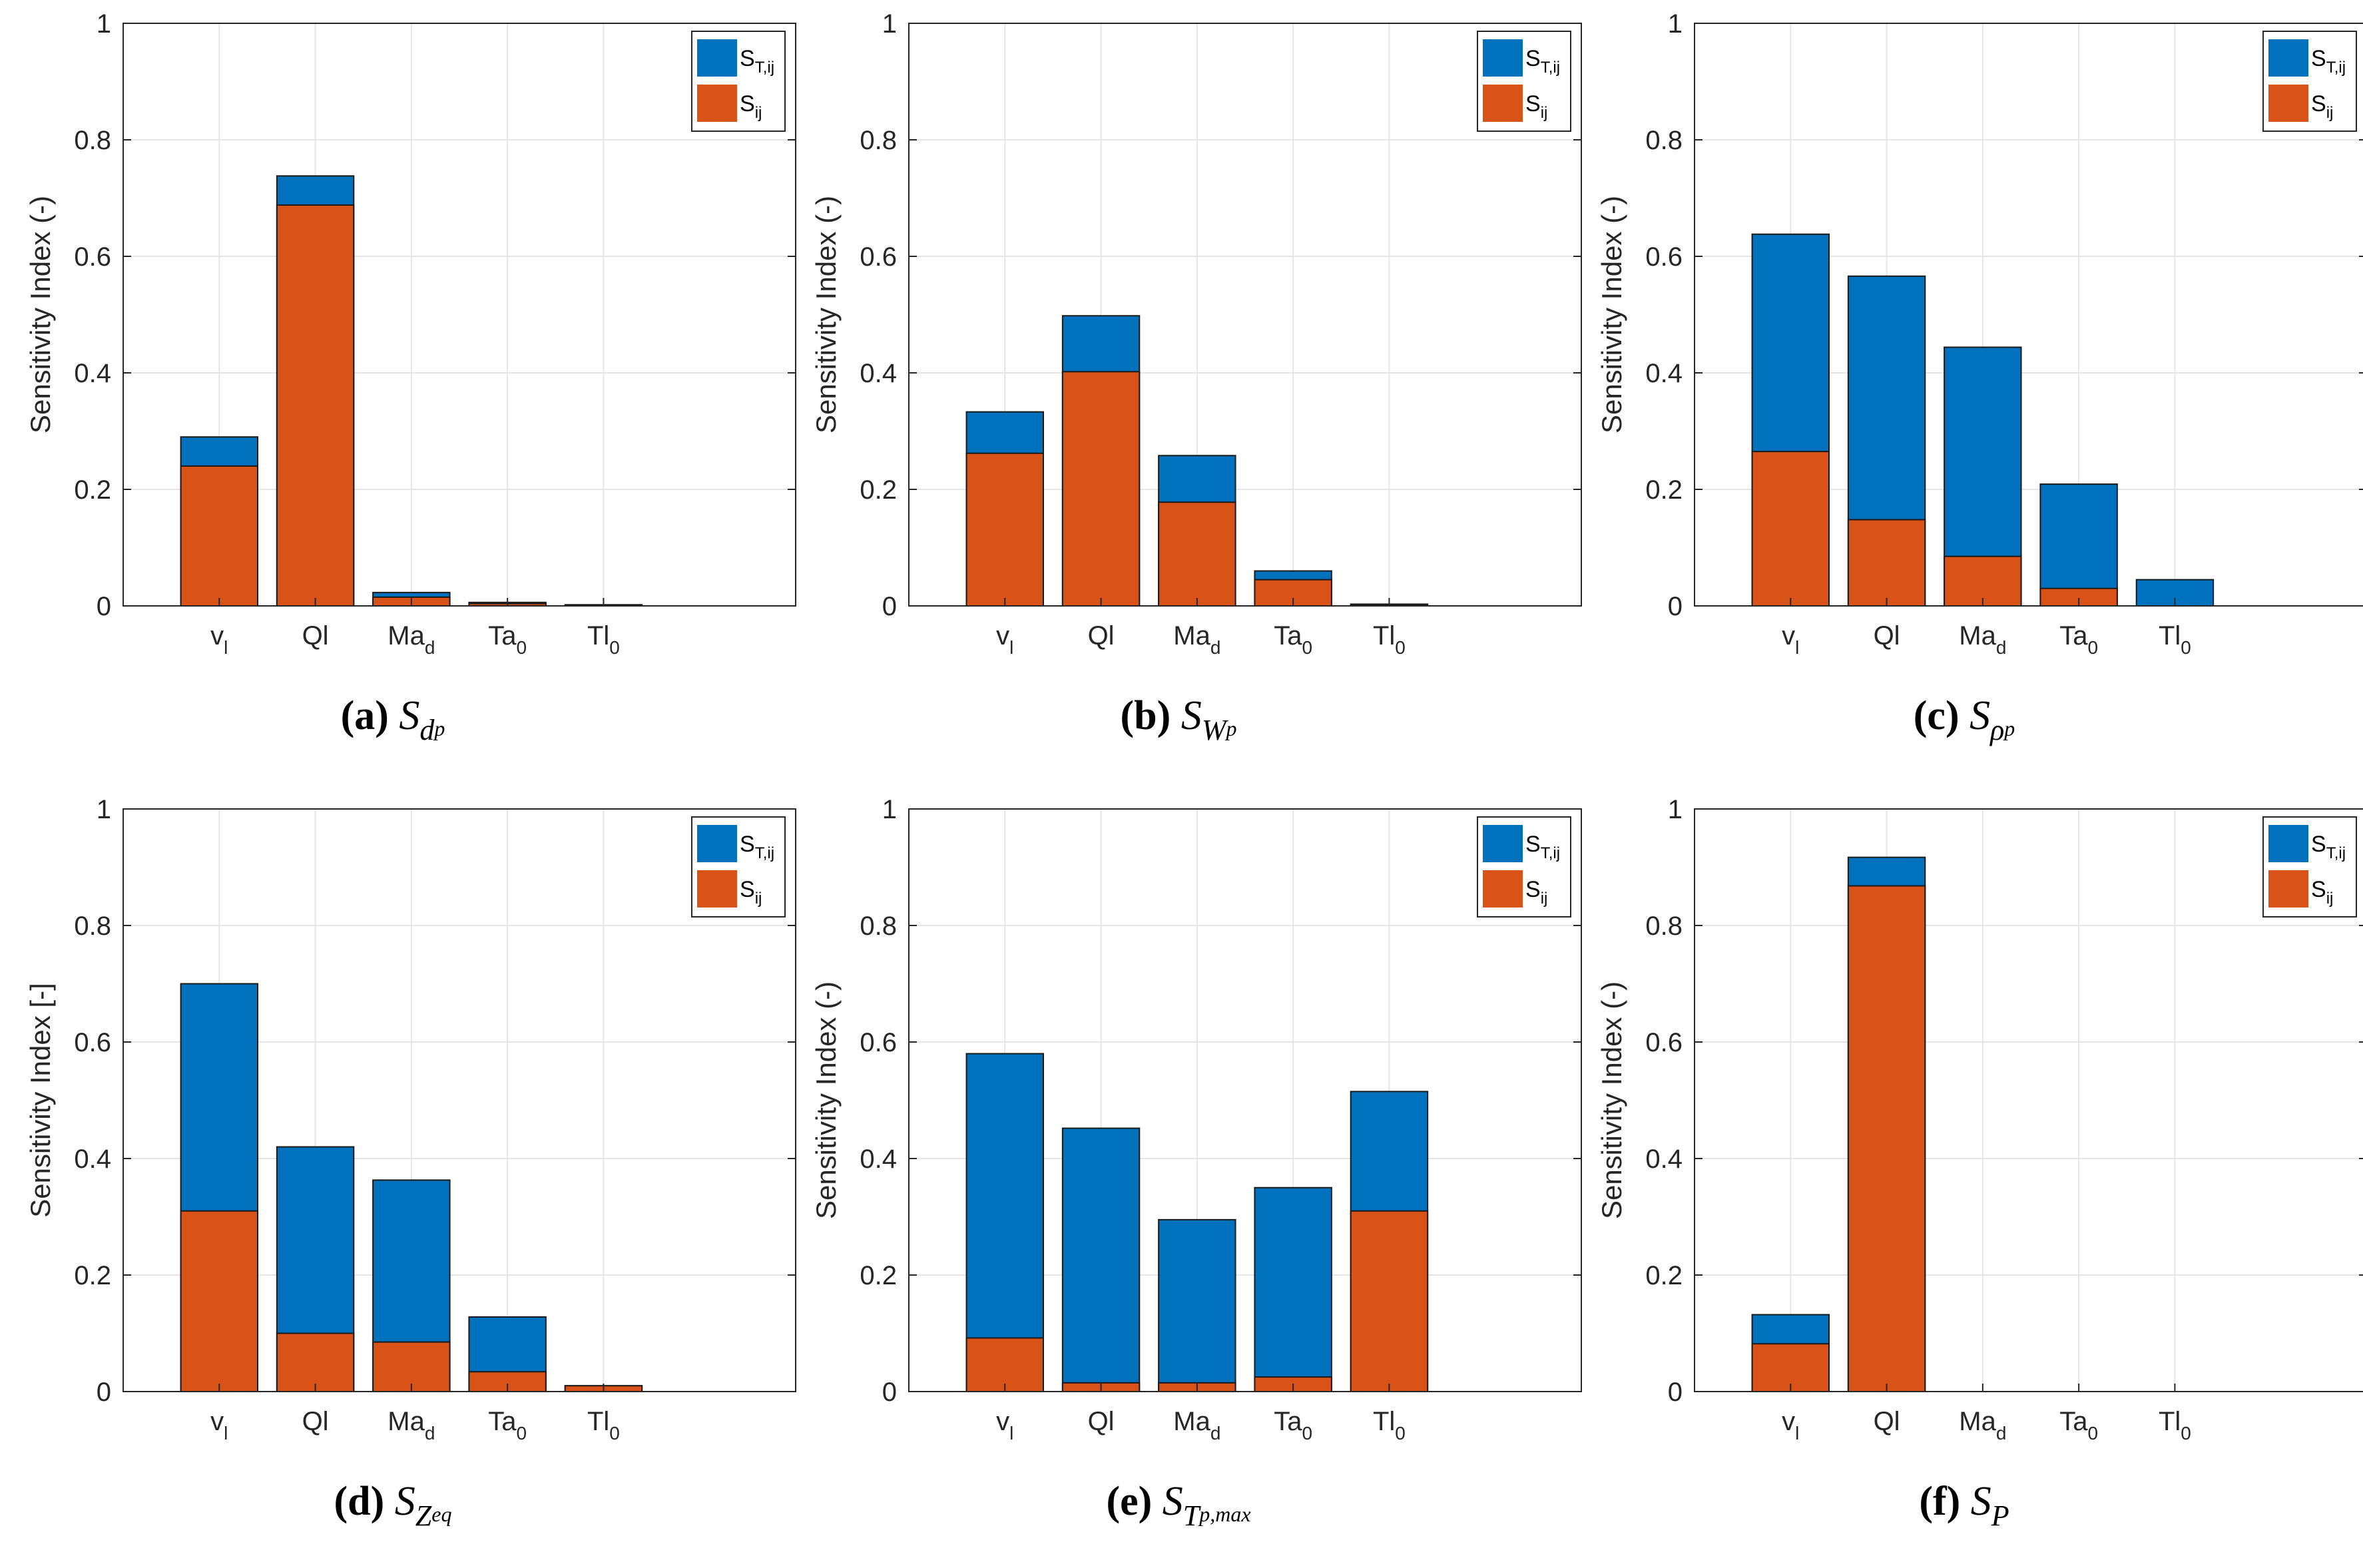 This screenshot has height=1568, width=2363. Describe the element at coordinates (40, 1100) in the screenshot. I see `y-axis-label: Sensitivity Index [-]` at that location.